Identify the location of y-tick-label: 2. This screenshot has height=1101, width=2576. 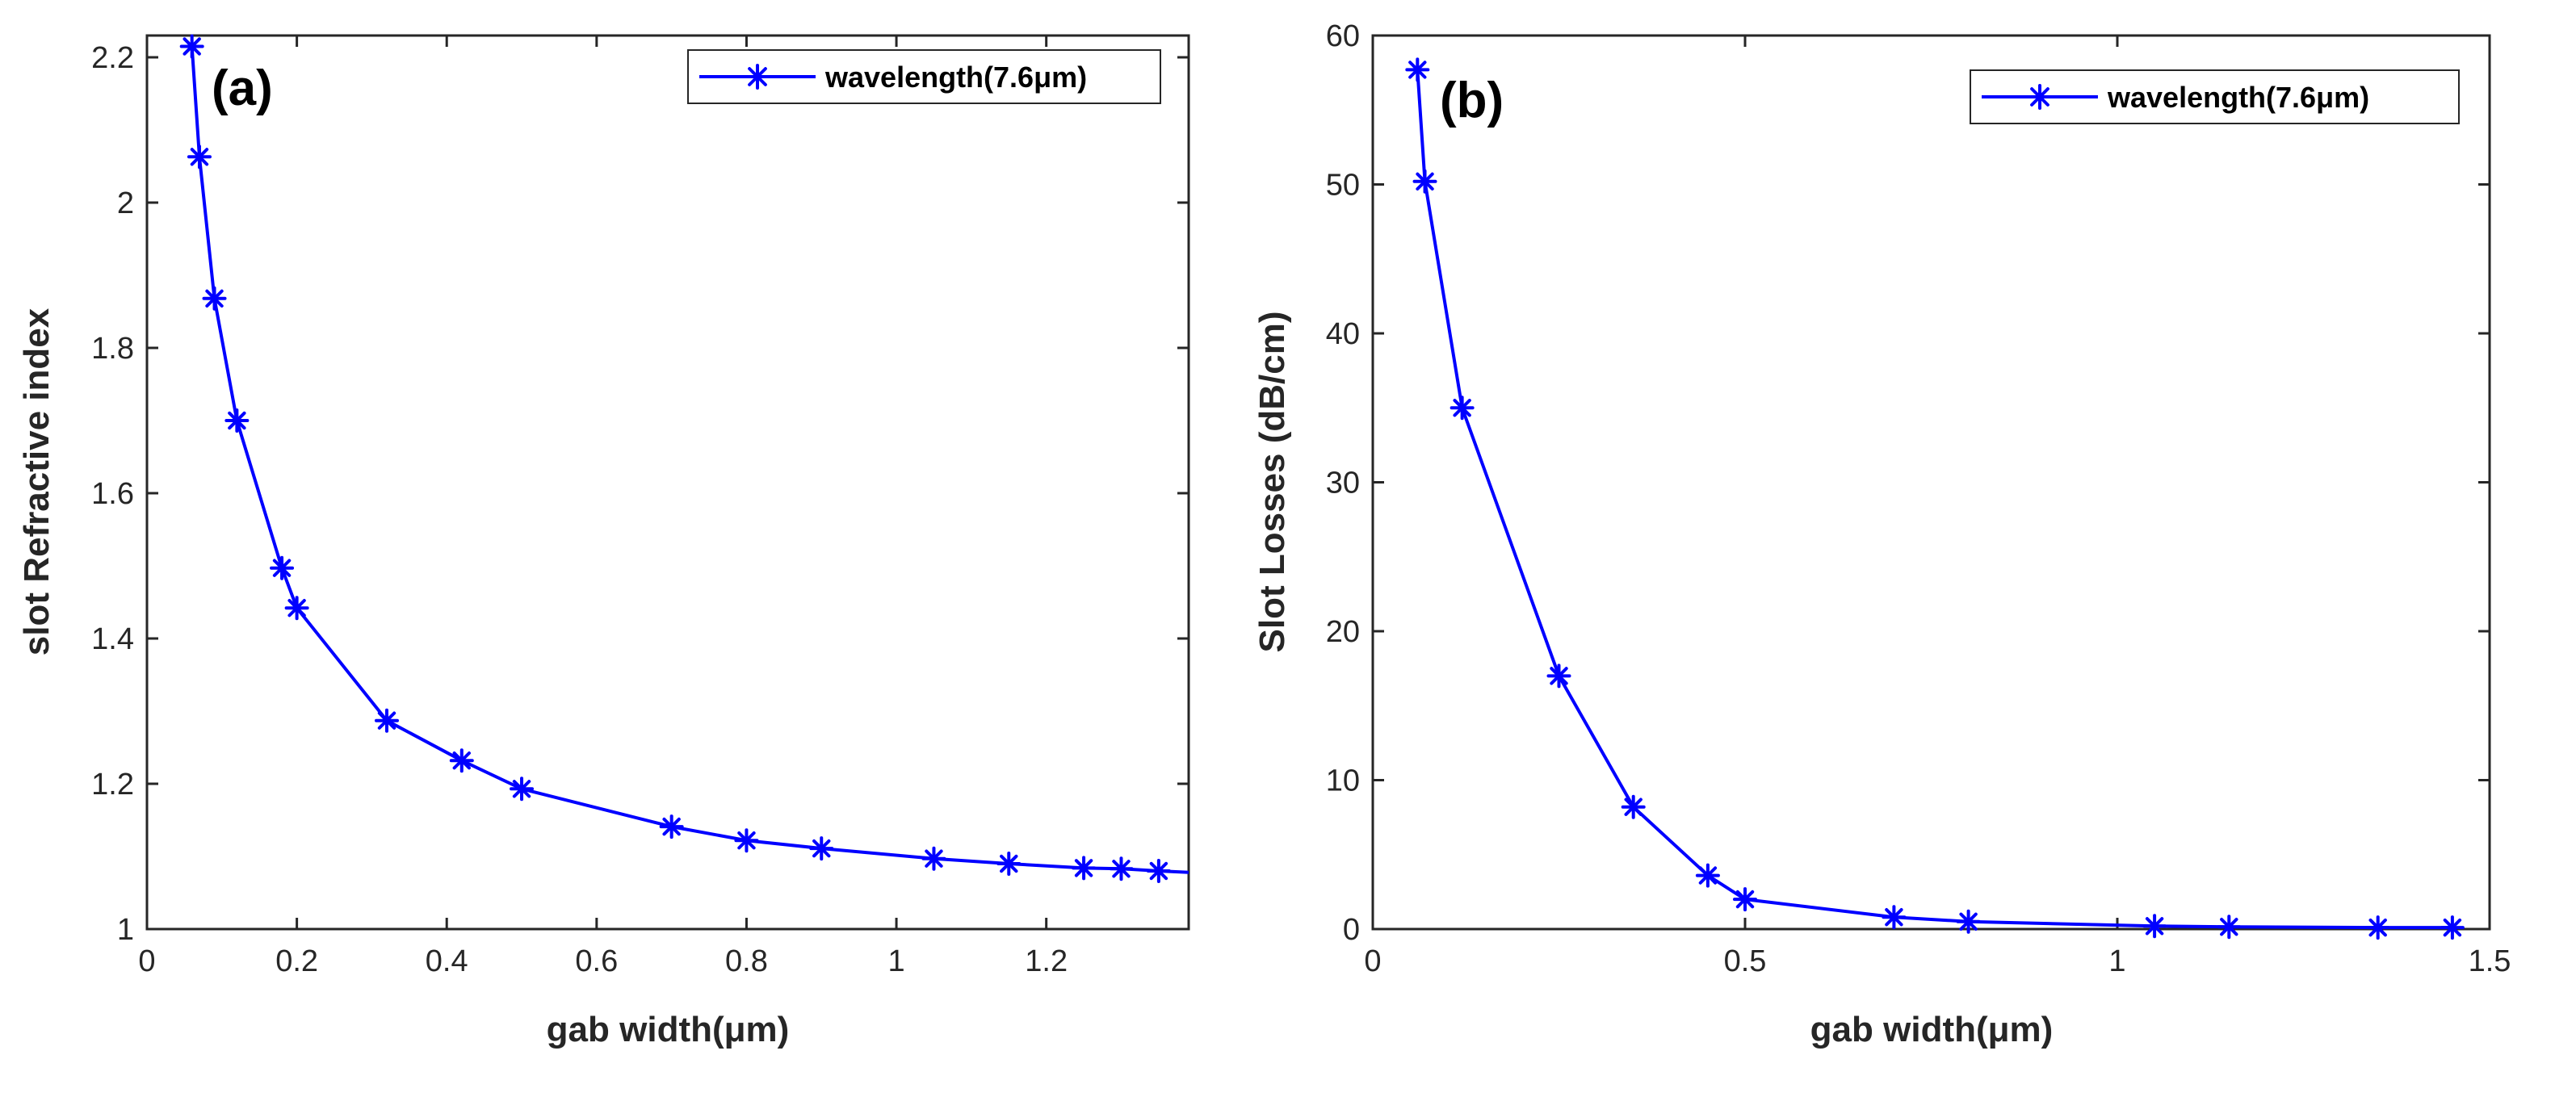
(125, 203).